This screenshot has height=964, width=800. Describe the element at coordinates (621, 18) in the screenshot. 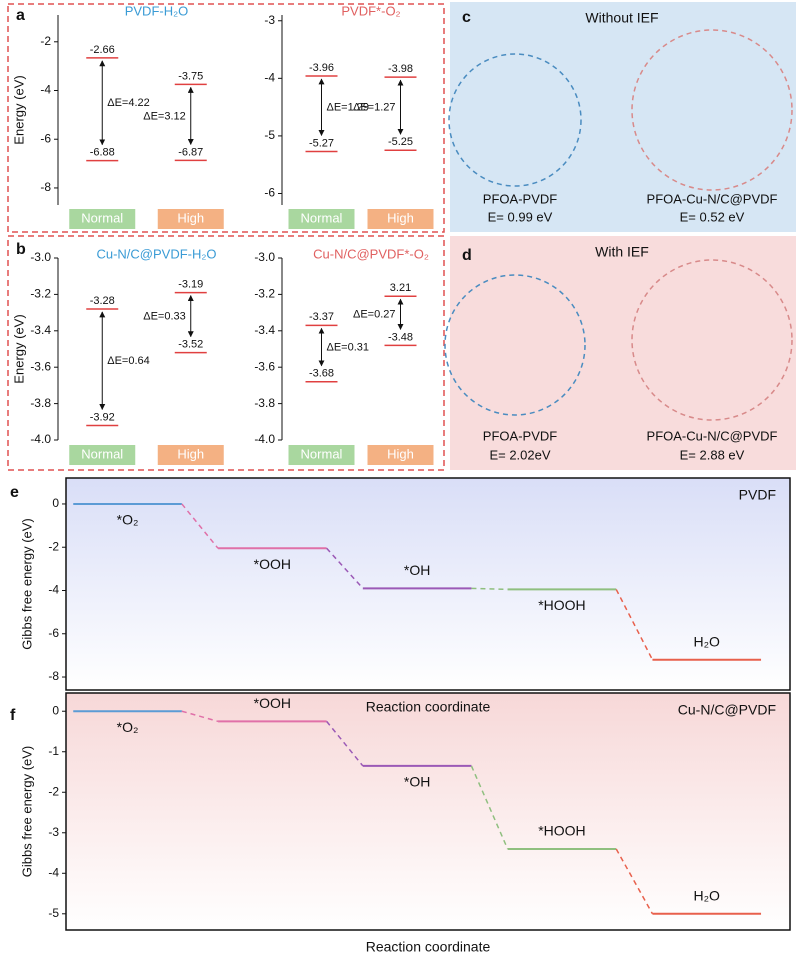

I see `panel-title: Without IEF` at that location.